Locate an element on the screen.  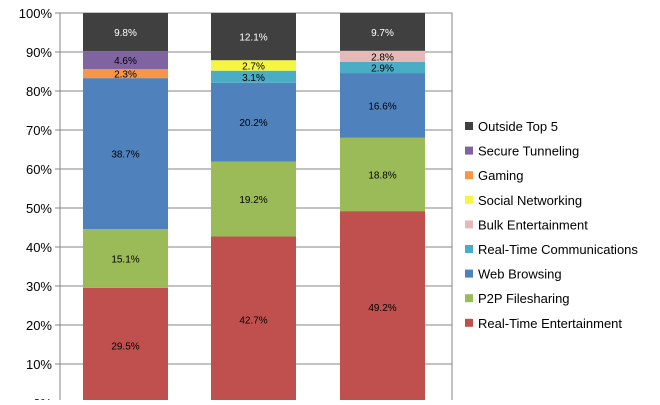
data-label: 16.6% is located at coordinates (382, 106).